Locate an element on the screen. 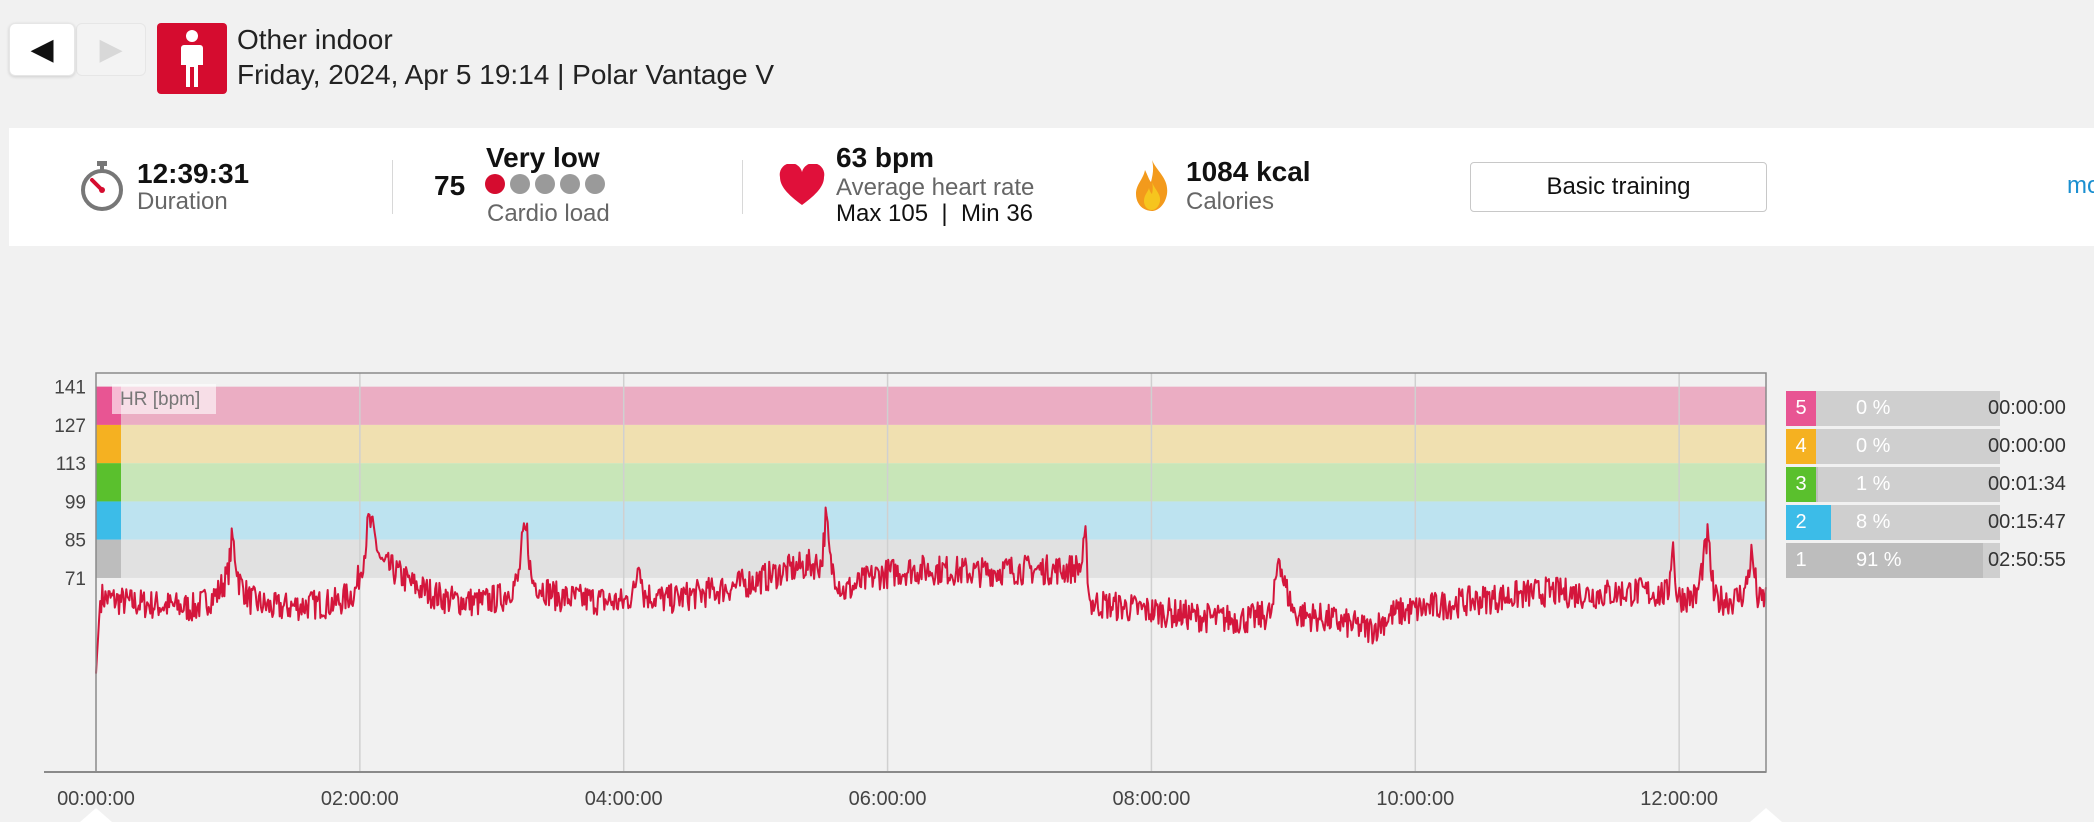 The width and height of the screenshot is (2094, 822). timeline-end-handle is located at coordinates (1766, 815).